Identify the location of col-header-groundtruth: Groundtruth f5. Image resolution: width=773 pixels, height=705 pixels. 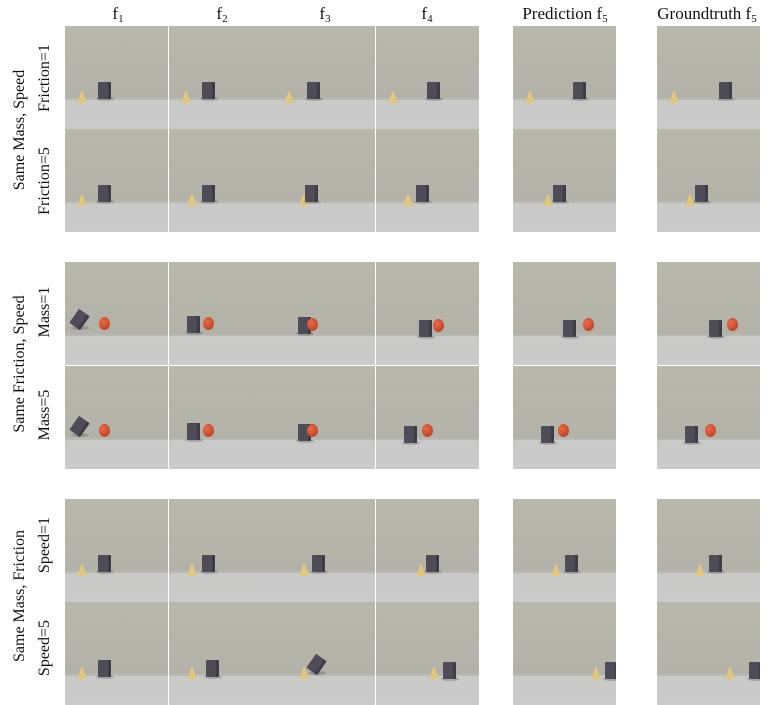
(707, 14).